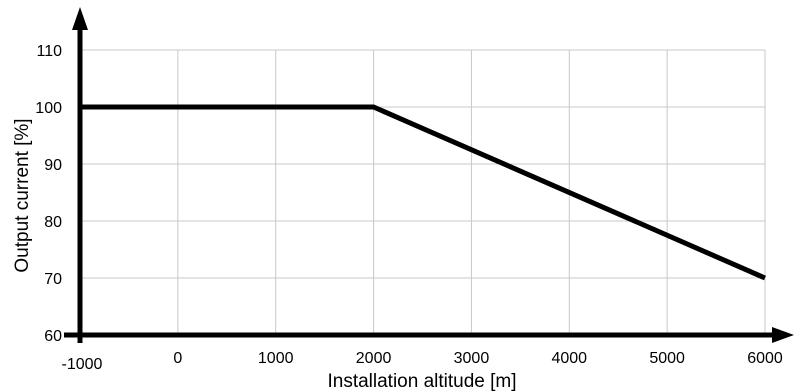  What do you see at coordinates (783, 335) in the screenshot?
I see `x-axis-arrow` at bounding box center [783, 335].